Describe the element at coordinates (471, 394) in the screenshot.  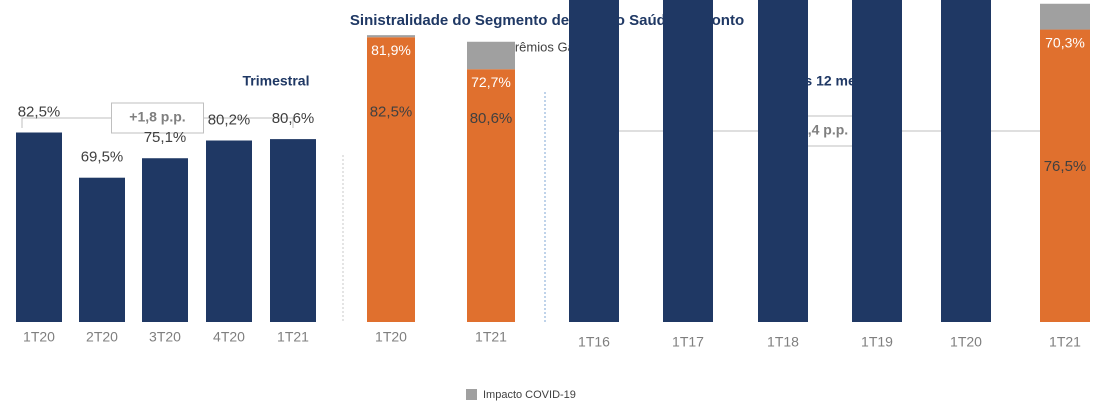
I see `legend-swatch` at that location.